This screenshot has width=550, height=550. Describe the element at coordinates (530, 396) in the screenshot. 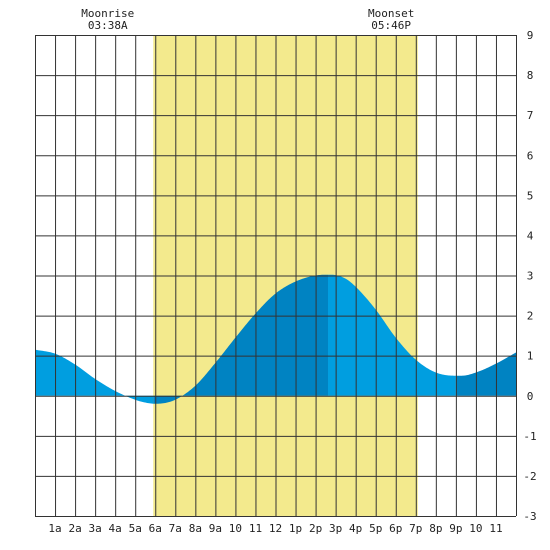

I see `y-tick-label: 0` at that location.